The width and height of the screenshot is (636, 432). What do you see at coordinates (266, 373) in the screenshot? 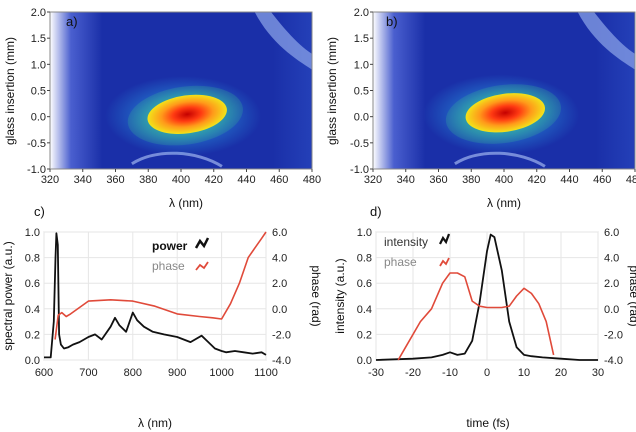
I see `plot-c-xtick-label: 1100` at bounding box center [266, 373].